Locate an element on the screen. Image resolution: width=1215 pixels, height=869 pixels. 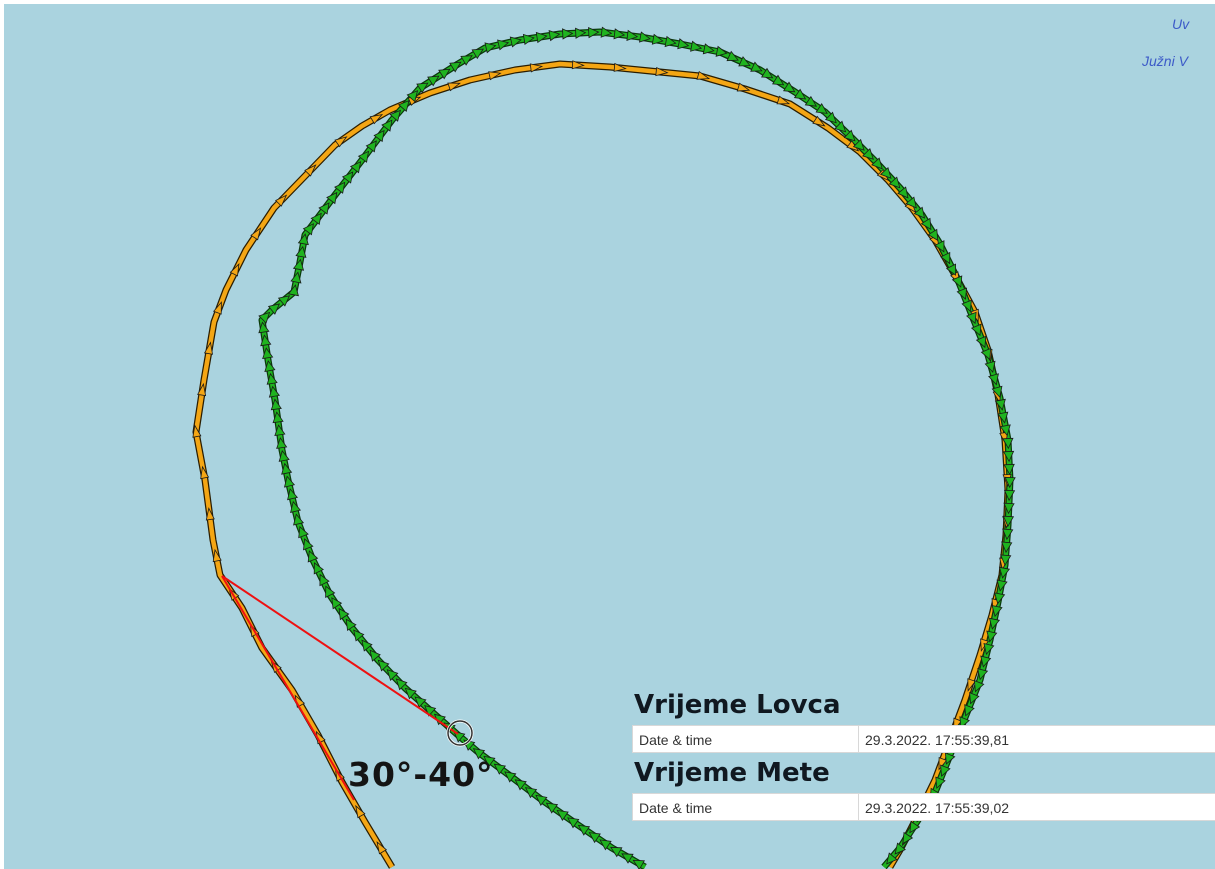
hunter-time-title: Vrijeme Lovca is located at coordinates (737, 705).